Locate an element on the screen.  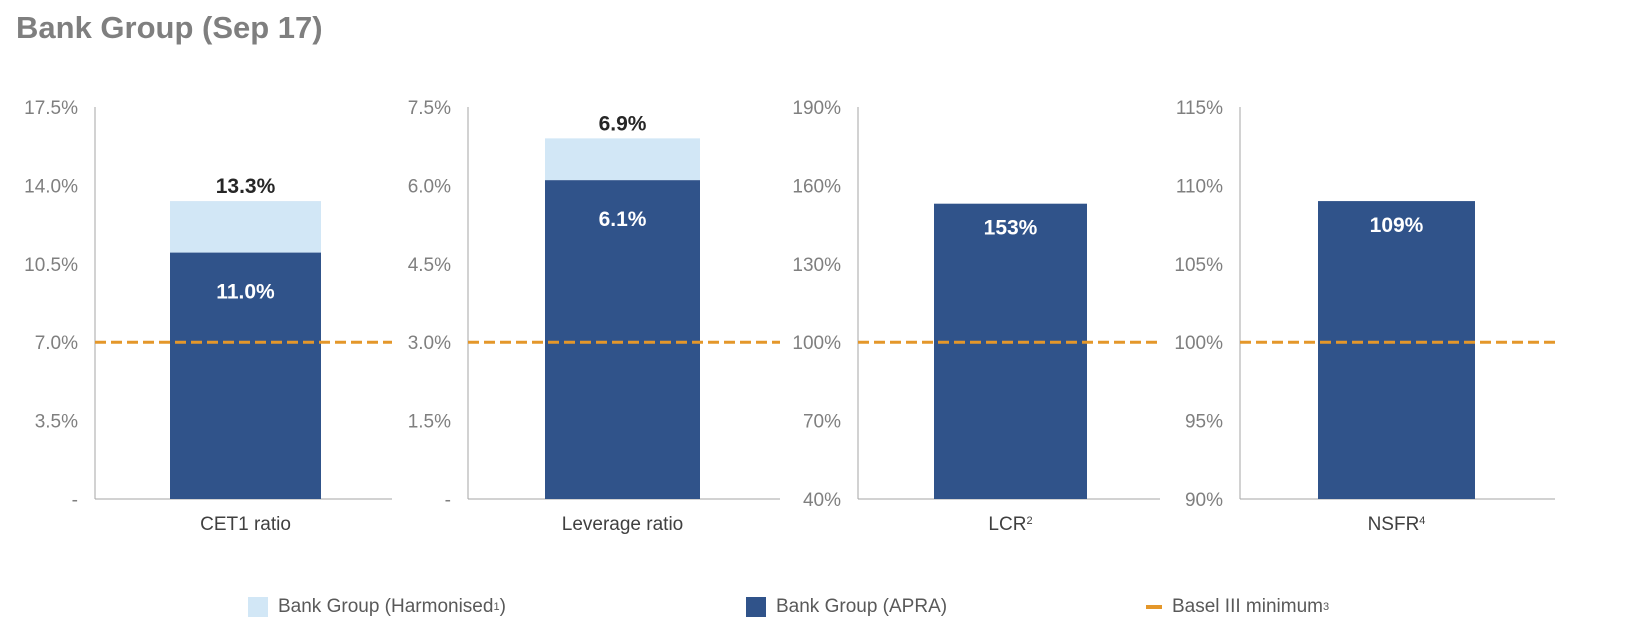
legend-swatch-harmonised is located at coordinates (258, 607).